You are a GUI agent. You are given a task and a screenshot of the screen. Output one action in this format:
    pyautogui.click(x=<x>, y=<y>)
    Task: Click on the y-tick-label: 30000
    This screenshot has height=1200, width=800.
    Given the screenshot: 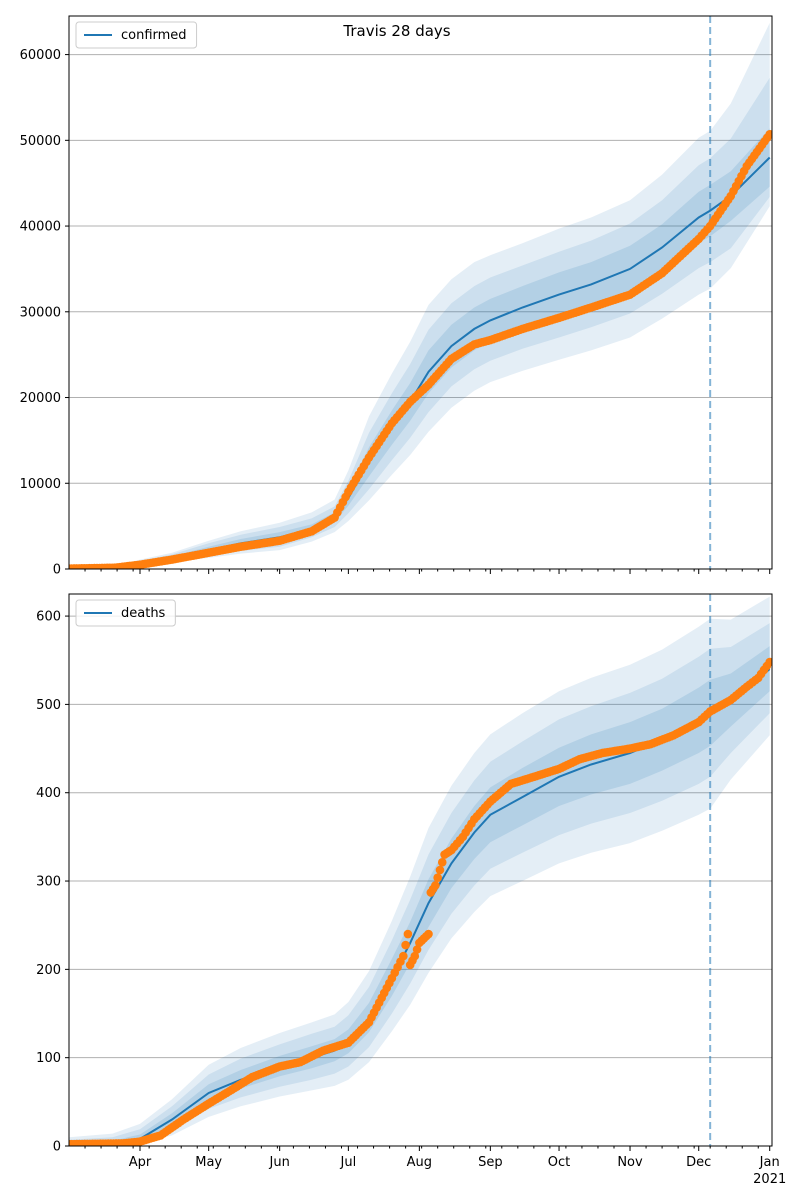 What is the action you would take?
    pyautogui.click(x=40, y=312)
    